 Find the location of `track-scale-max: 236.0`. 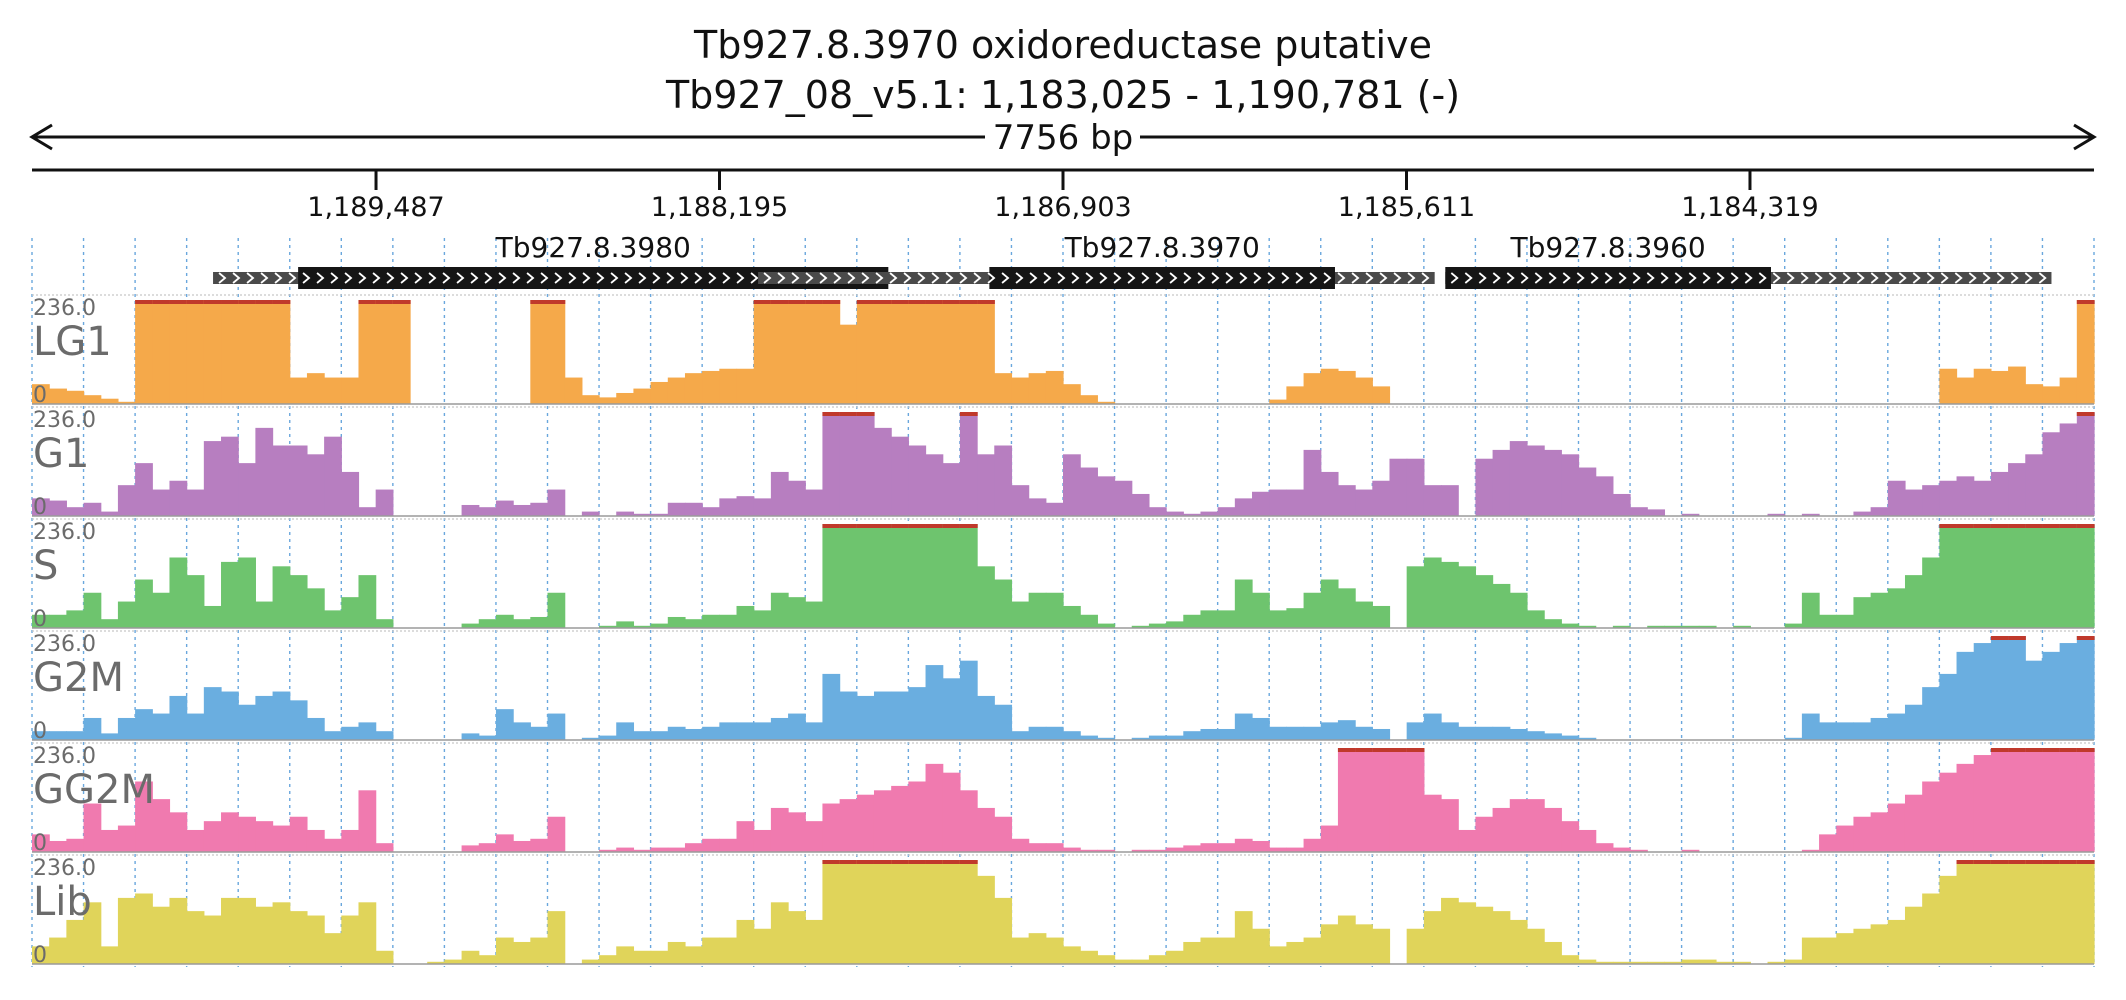

track-scale-max: 236.0 is located at coordinates (64, 532).